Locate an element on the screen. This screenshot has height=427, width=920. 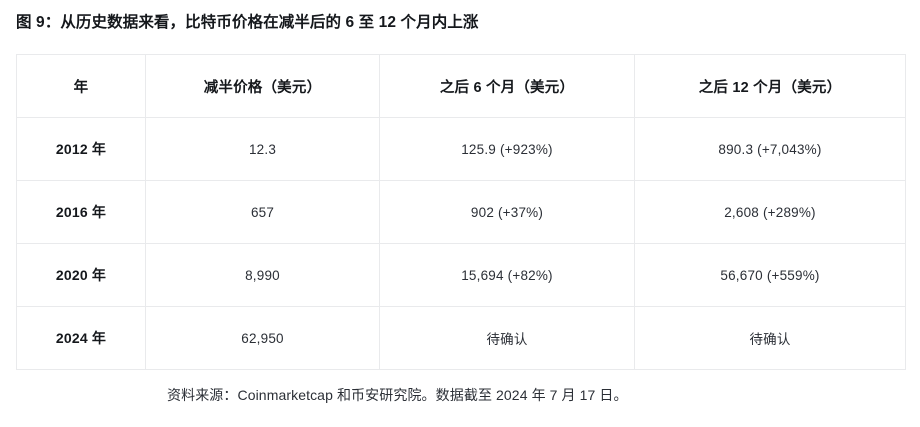
cell-halving-price: 12.3 is located at coordinates (262, 149).